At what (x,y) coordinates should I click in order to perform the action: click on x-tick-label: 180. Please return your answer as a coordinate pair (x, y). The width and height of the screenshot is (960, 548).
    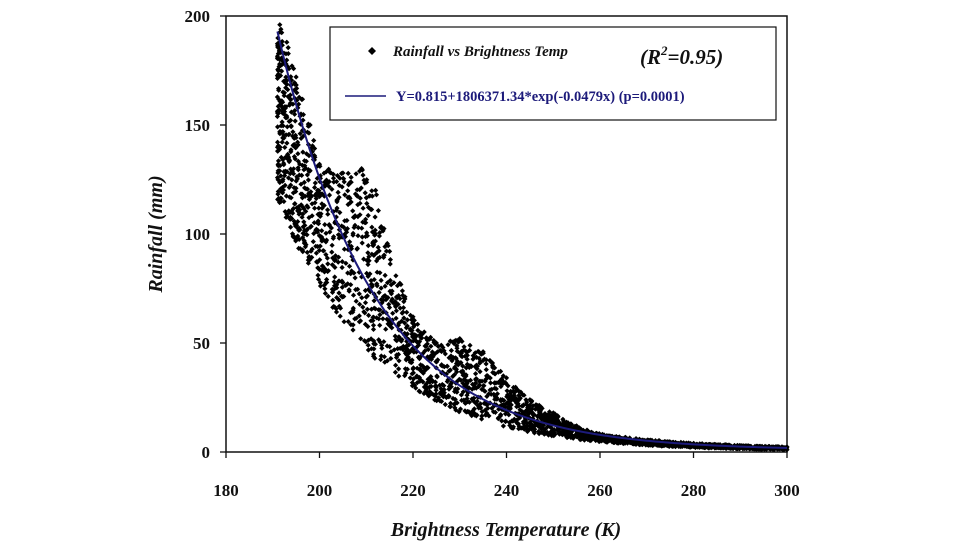
    Looking at the image, I should click on (226, 490).